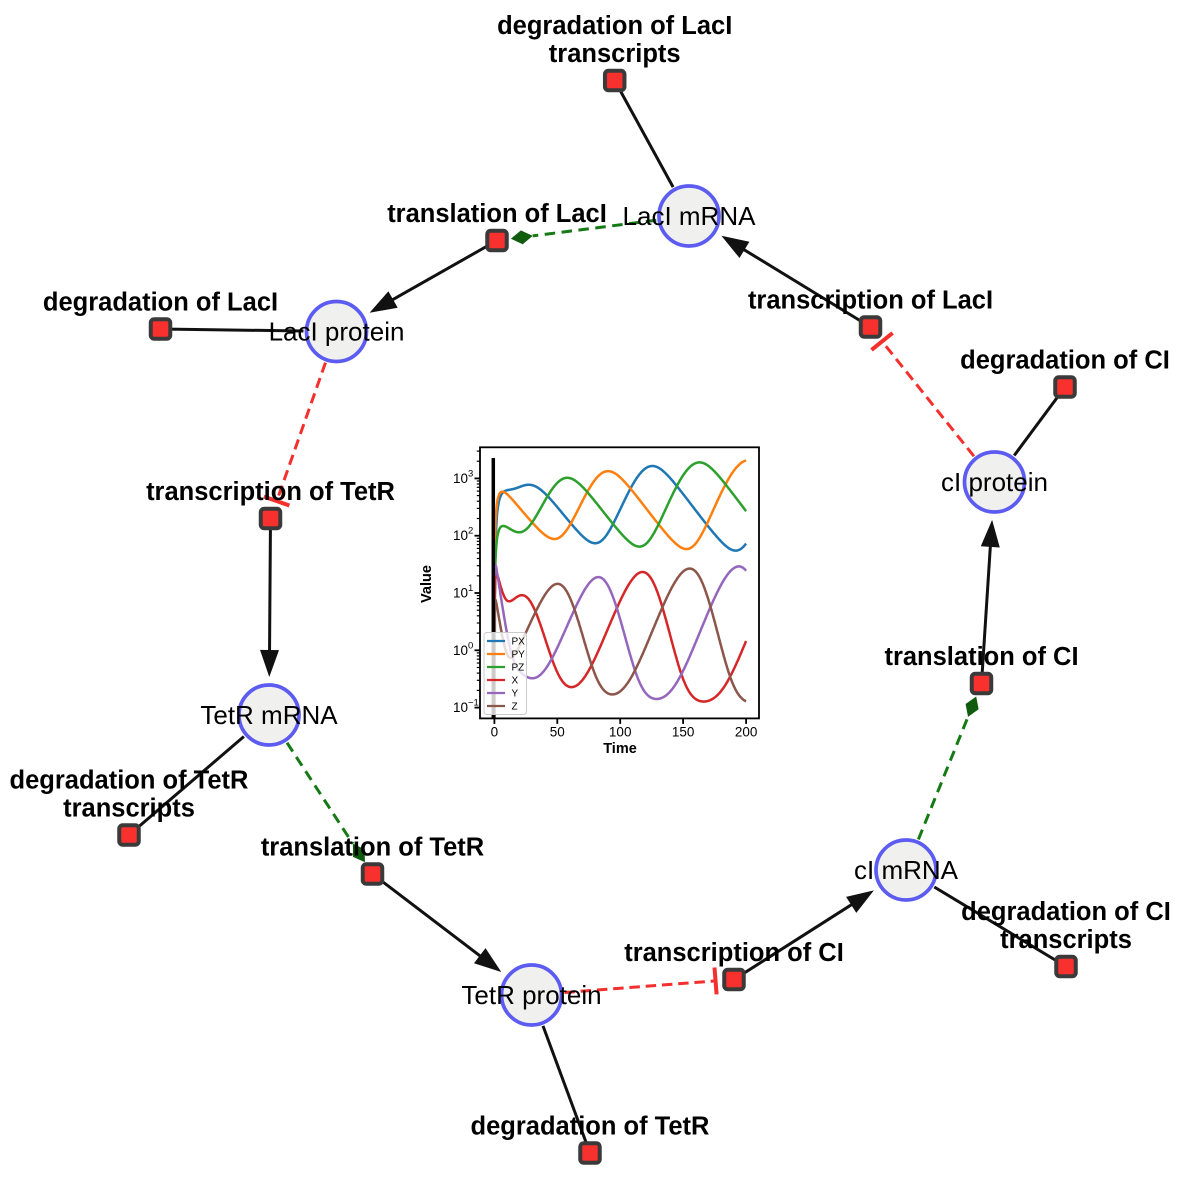  Describe the element at coordinates (473, 703) in the screenshot. I see `svg-text: −1` at that location.